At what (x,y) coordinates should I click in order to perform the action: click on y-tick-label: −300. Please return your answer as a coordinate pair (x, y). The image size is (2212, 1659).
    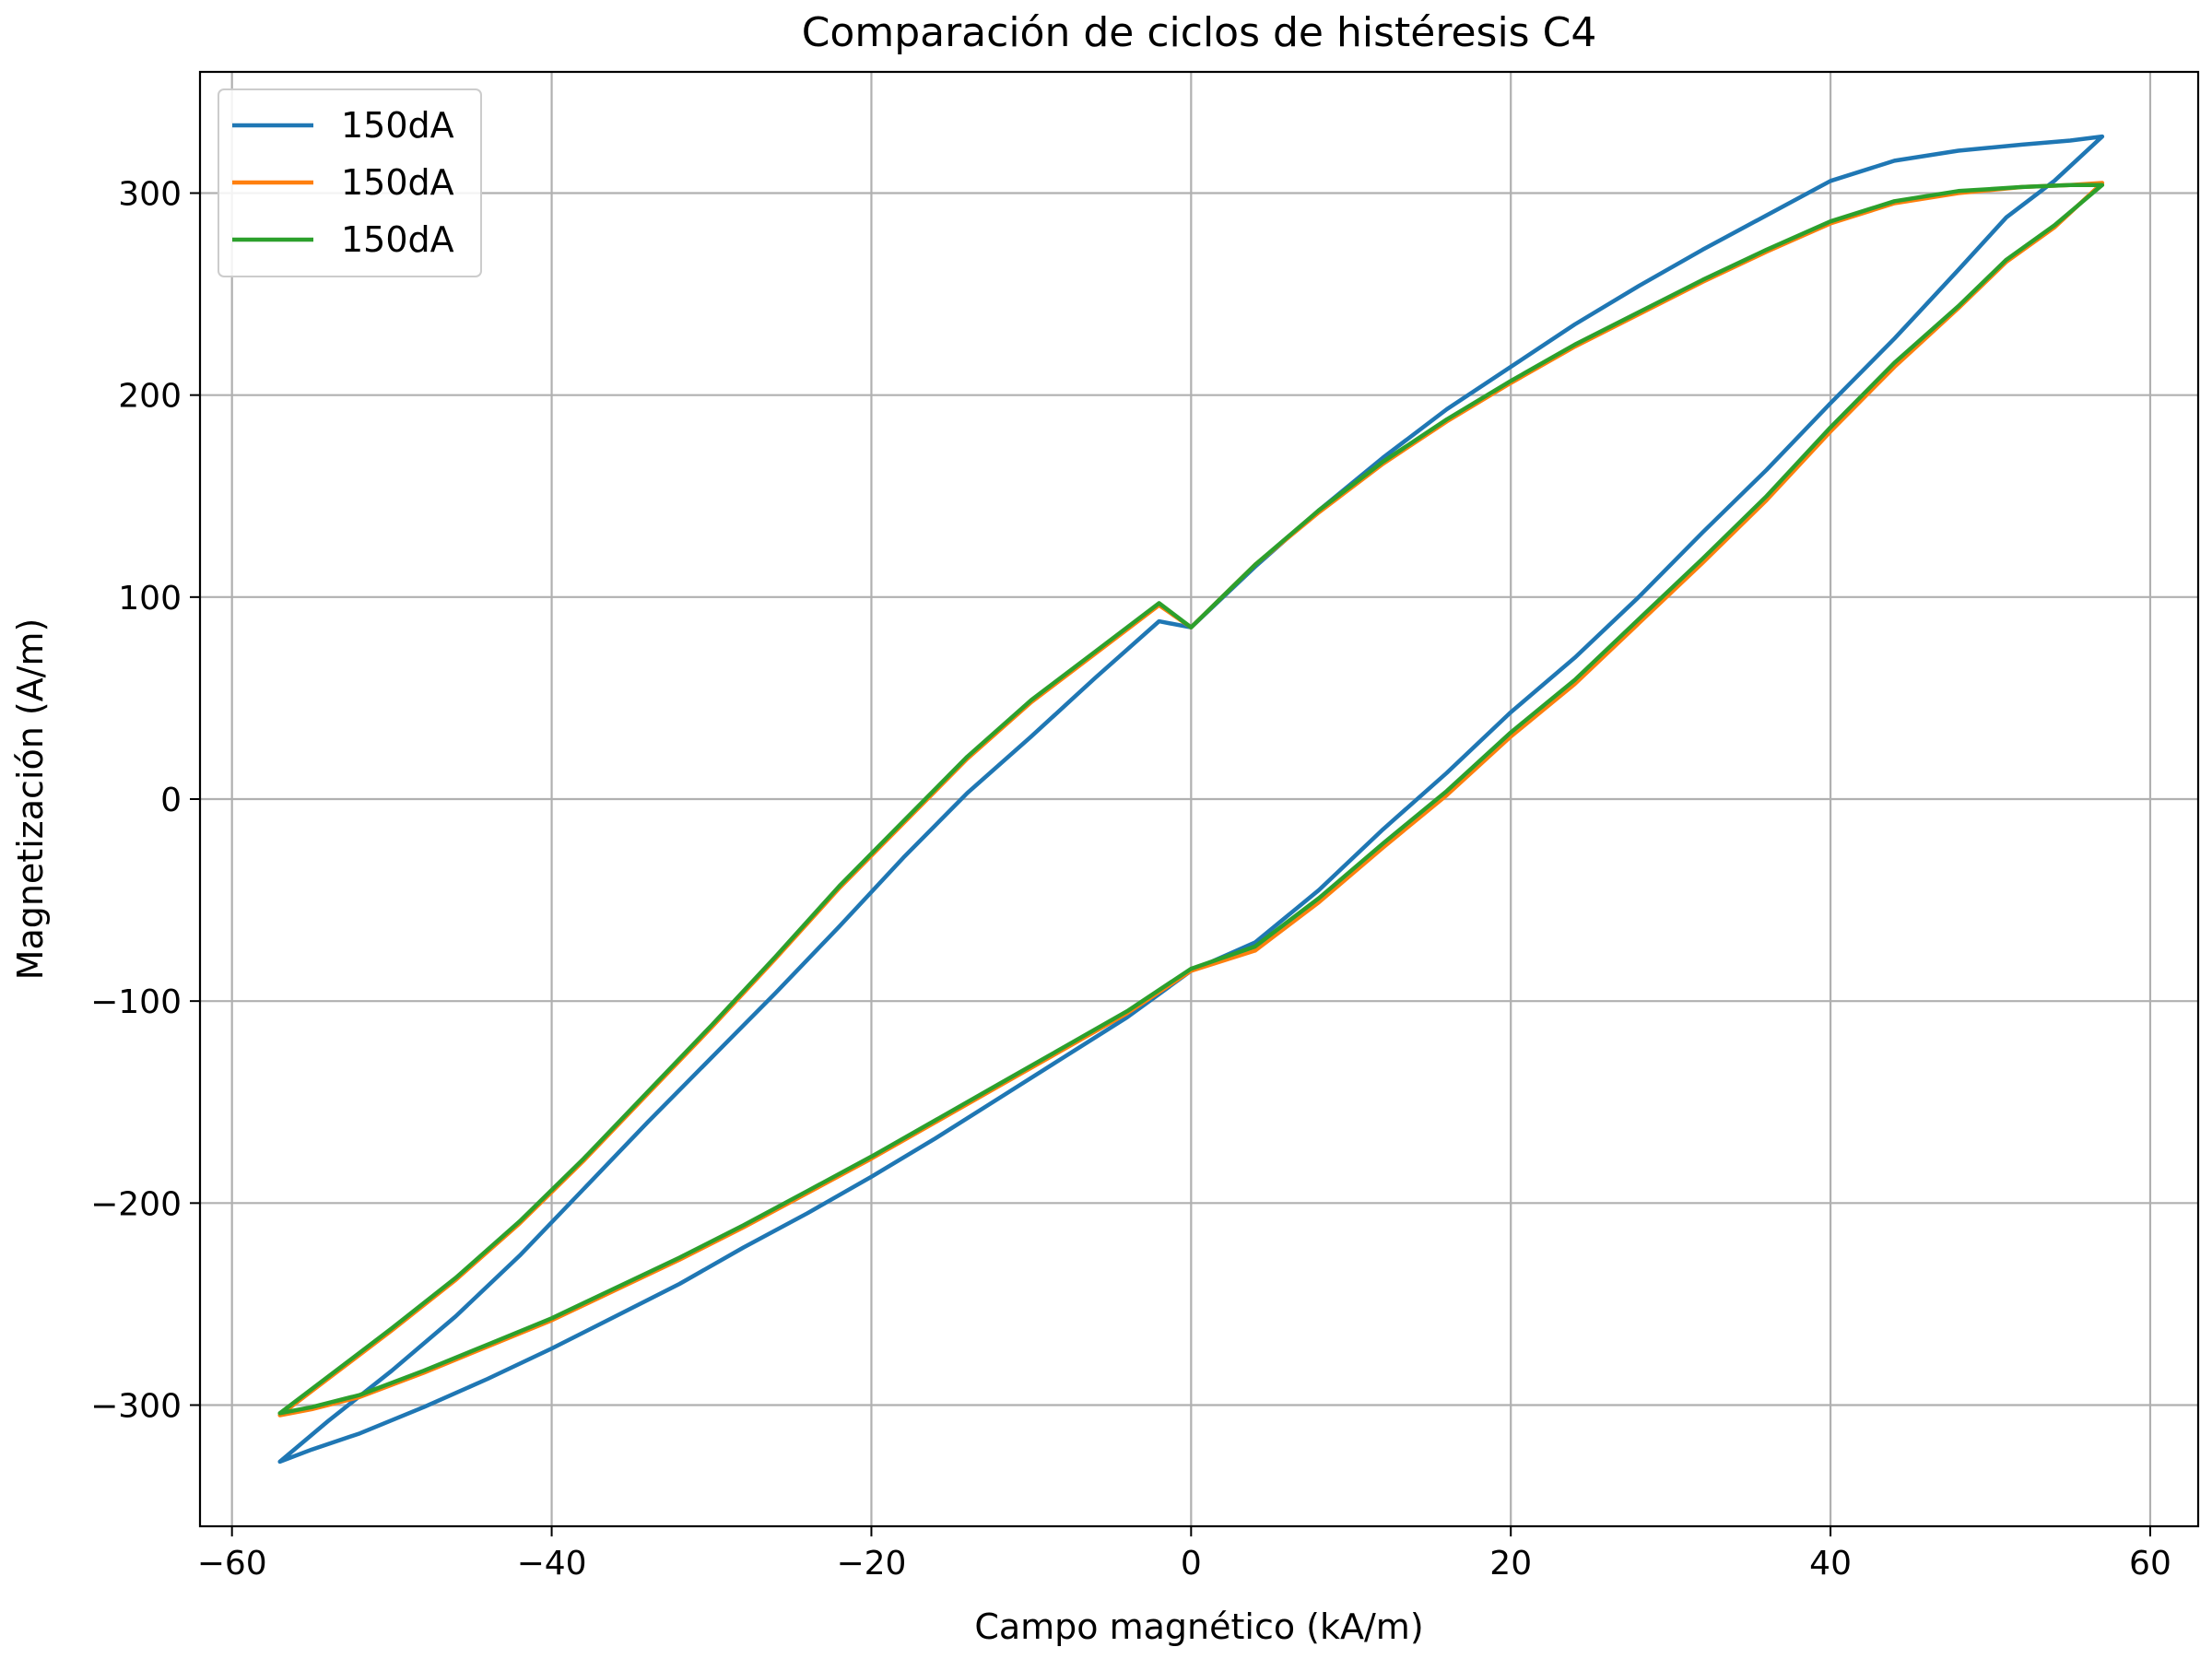
    Looking at the image, I should click on (136, 1407).